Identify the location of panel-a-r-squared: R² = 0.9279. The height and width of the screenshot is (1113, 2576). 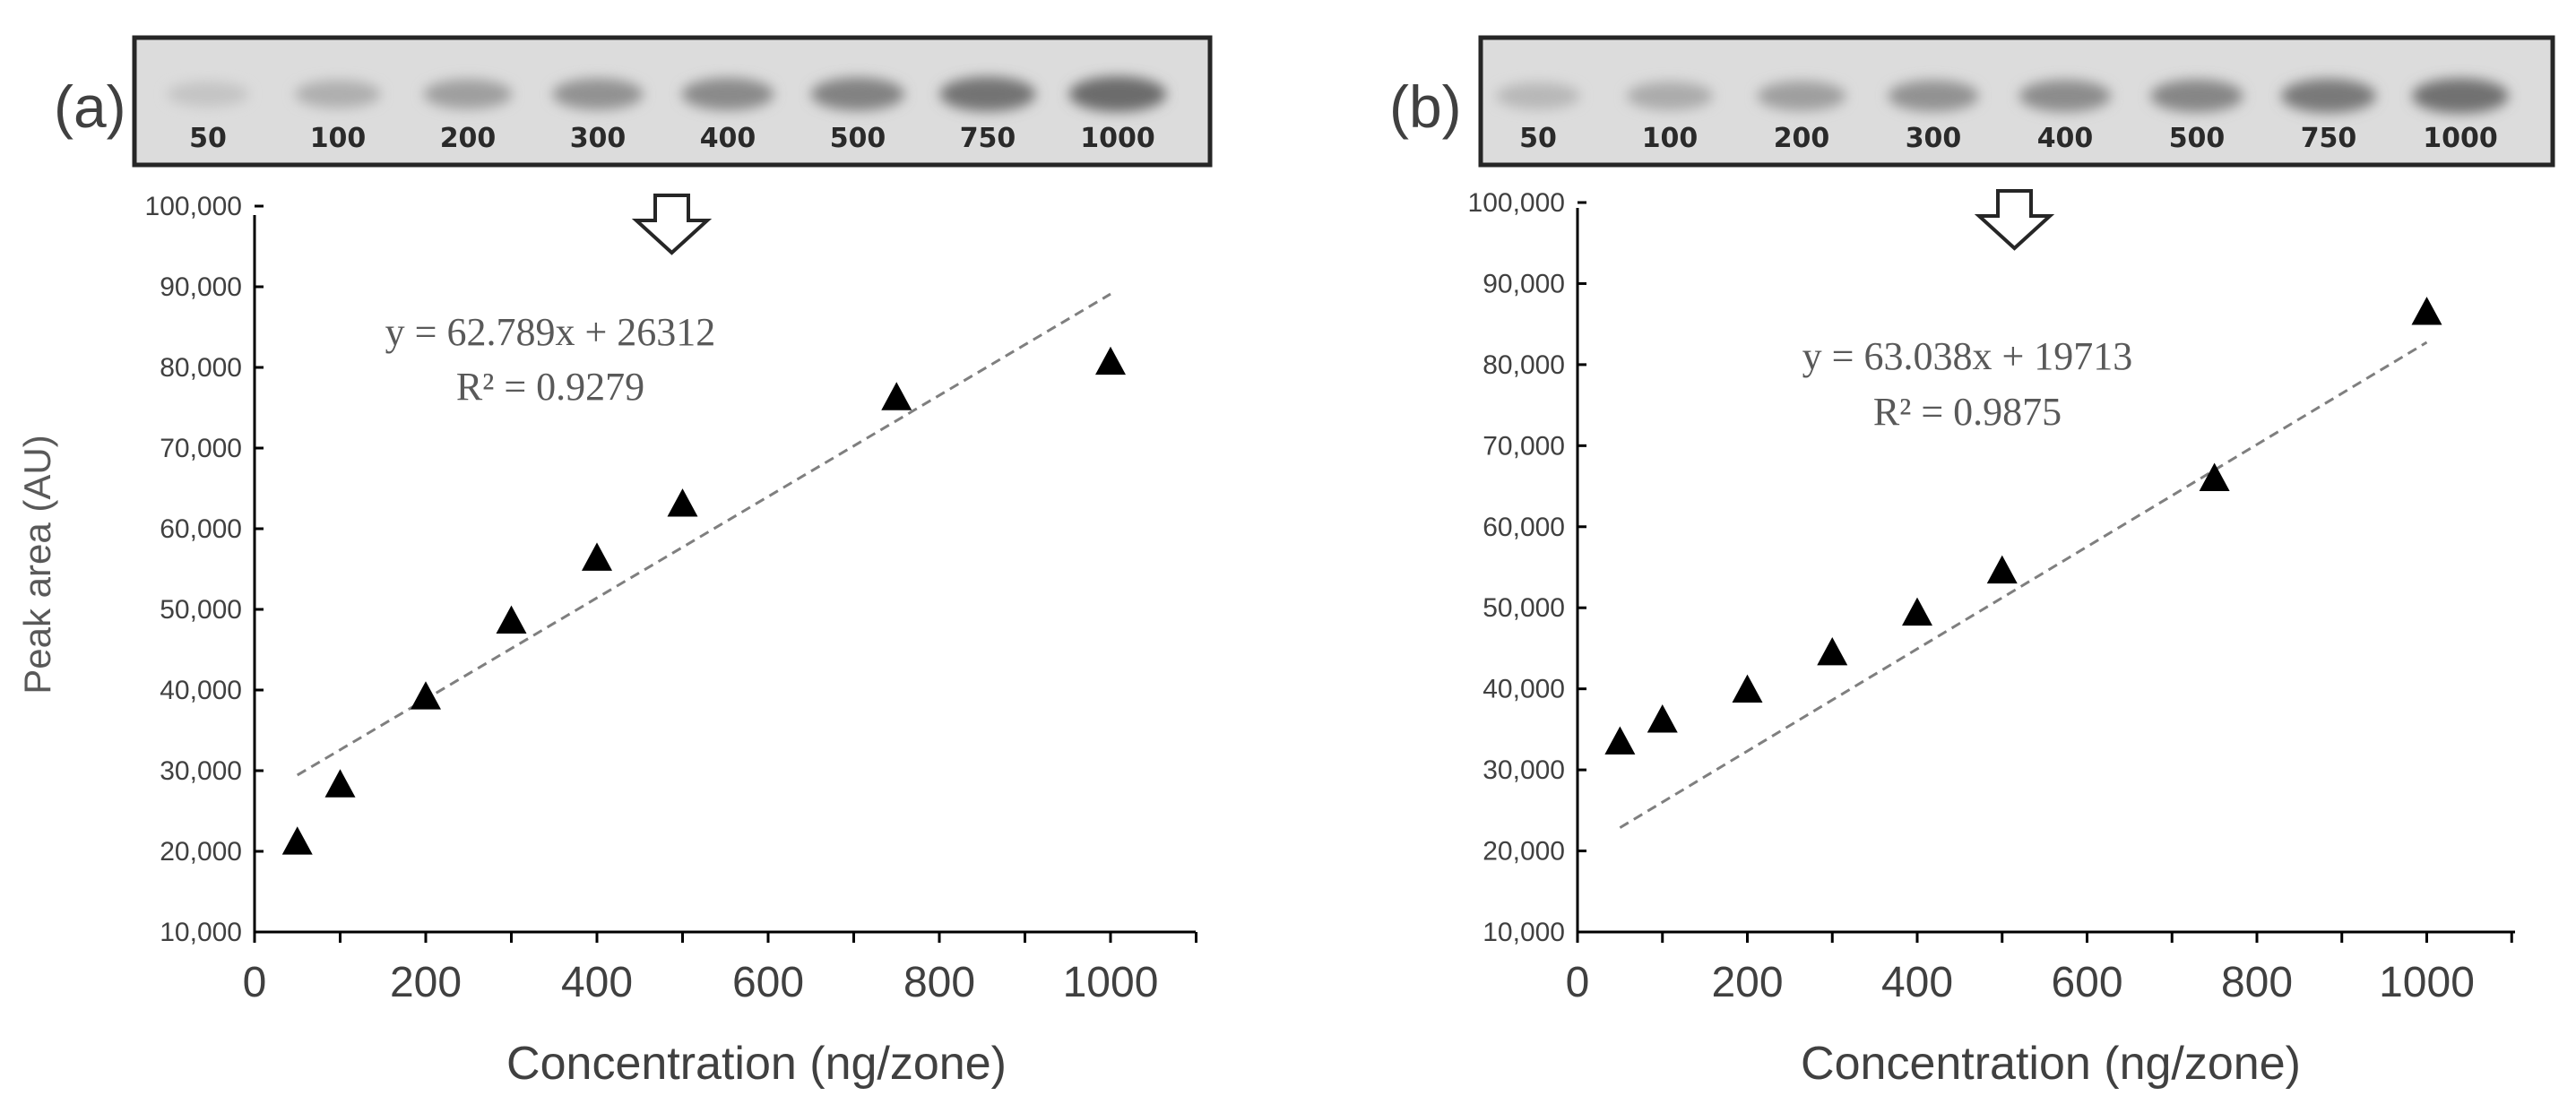
(550, 387).